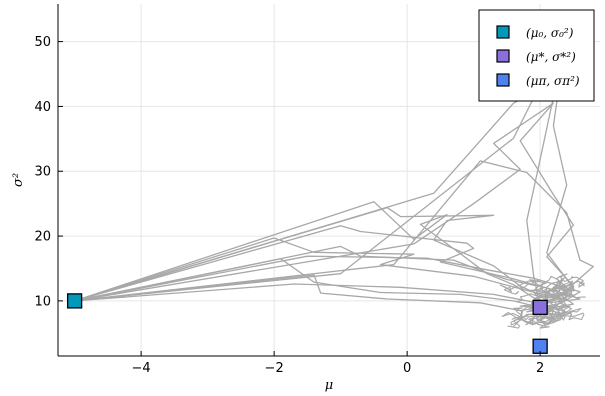  Describe the element at coordinates (141, 368) in the screenshot. I see `x-tick-label: −4` at that location.